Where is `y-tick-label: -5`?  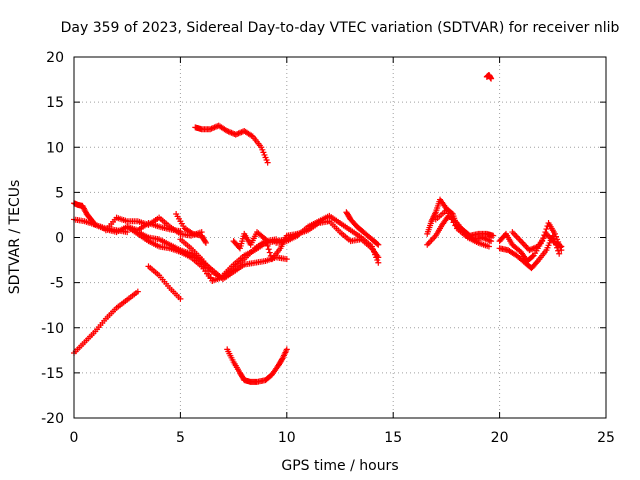 y-tick-label: -5 is located at coordinates (57, 284).